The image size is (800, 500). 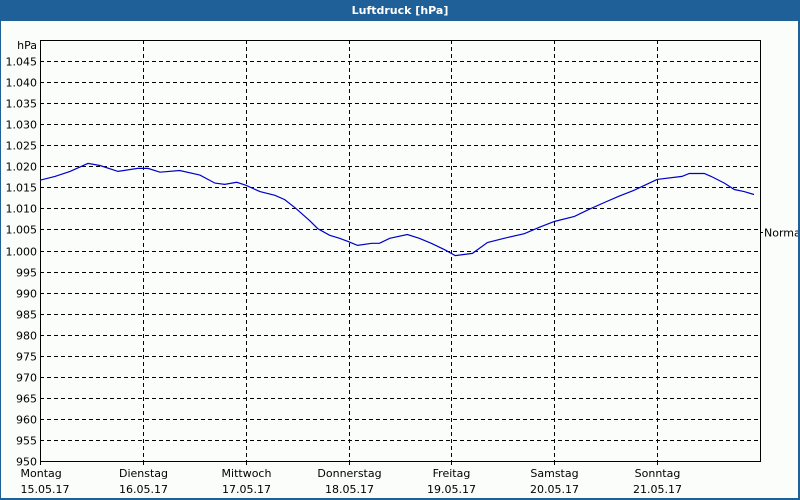 What do you see at coordinates (26, 462) in the screenshot?
I see `y-tick-label: 950` at bounding box center [26, 462].